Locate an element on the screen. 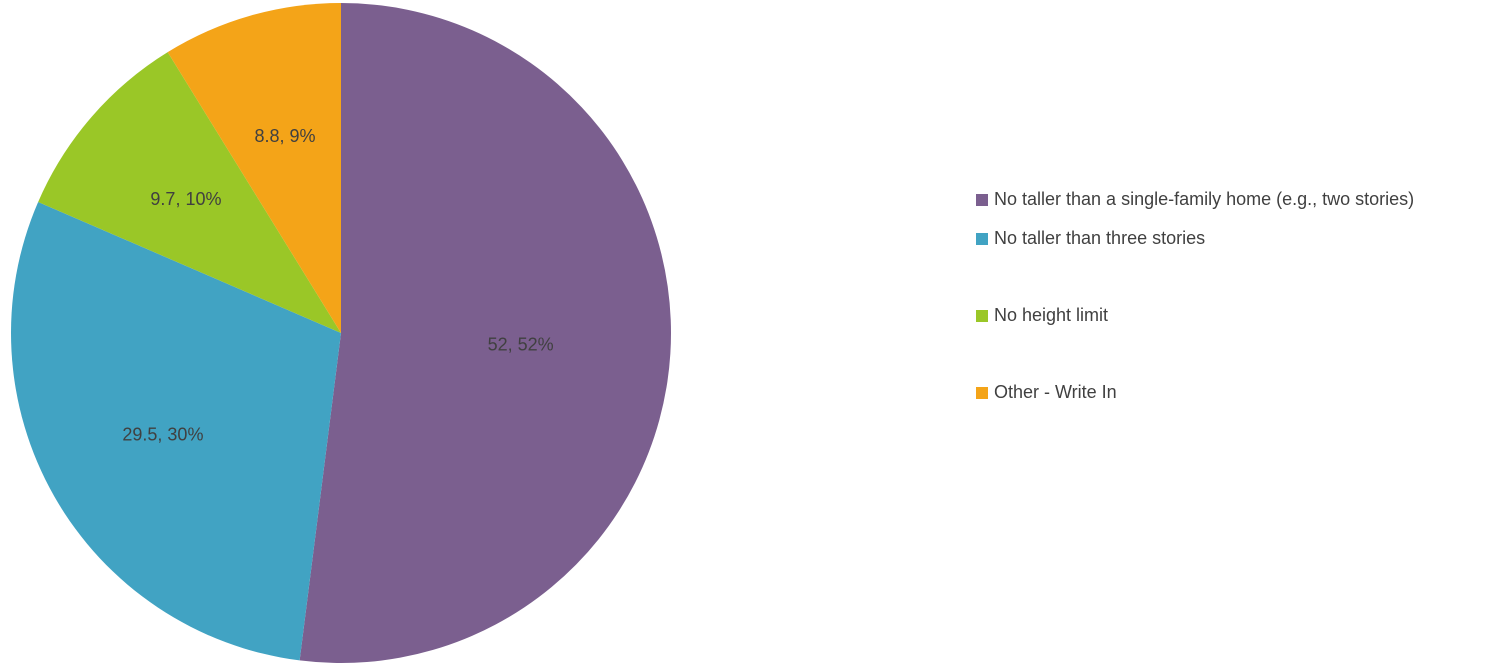 The width and height of the screenshot is (1505, 663). legend-item-other-write-in: Other - Write In is located at coordinates (1236, 392).